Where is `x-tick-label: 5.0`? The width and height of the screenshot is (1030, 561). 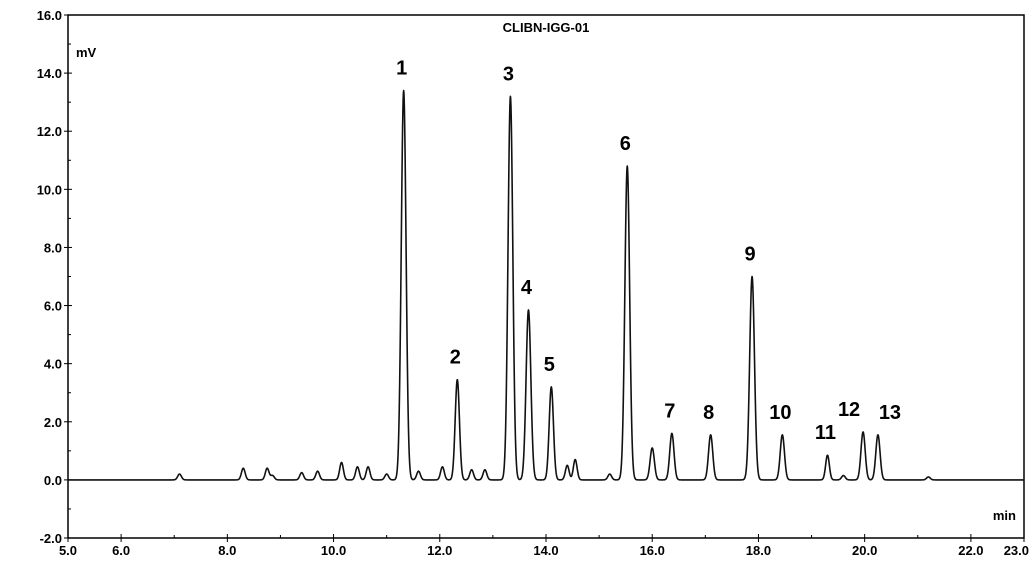
x-tick-label: 5.0 is located at coordinates (68, 550).